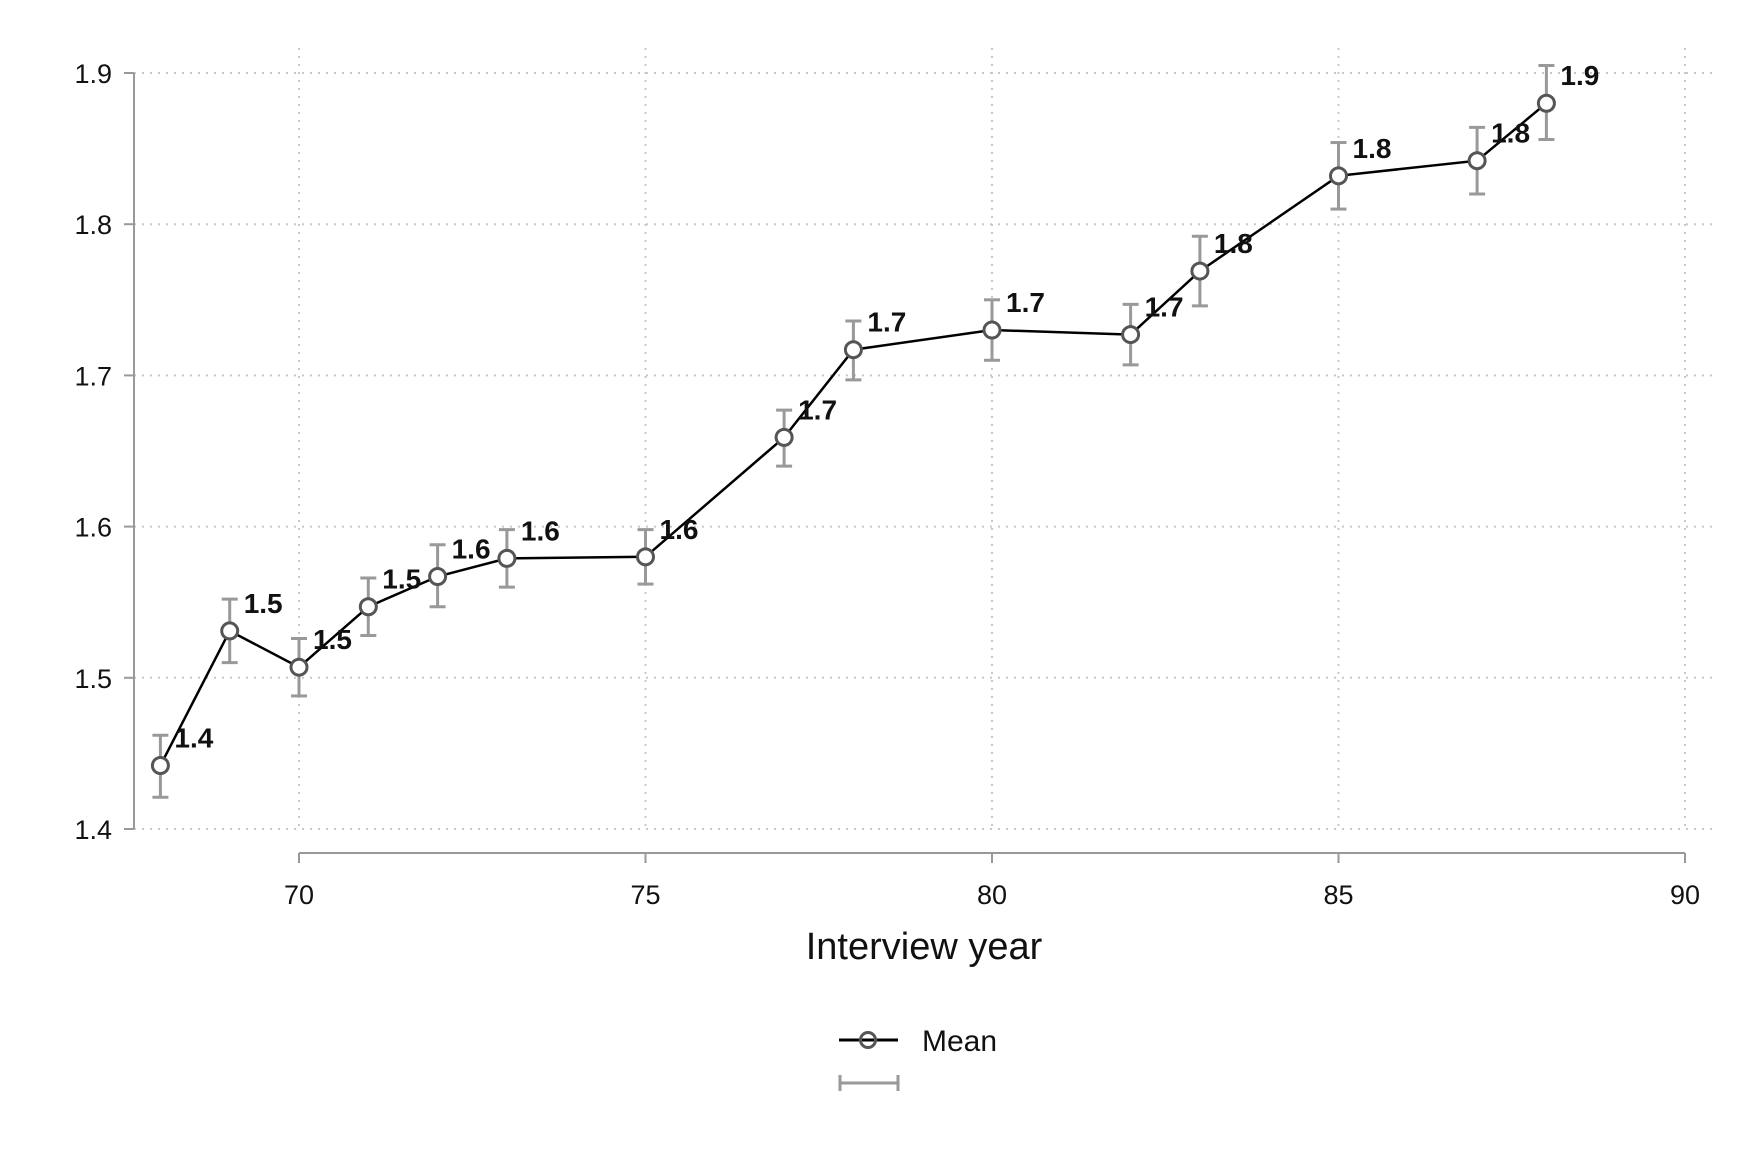 Image resolution: width=1750 pixels, height=1166 pixels. Describe the element at coordinates (104, 452) in the screenshot. I see `y-ticks: 1.4 1.5 1.6 1.7 1.8 1.9` at that location.